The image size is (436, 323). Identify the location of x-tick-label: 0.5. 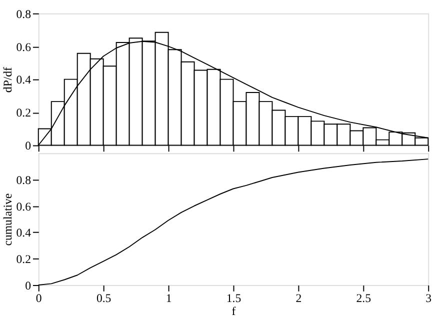
(104, 298).